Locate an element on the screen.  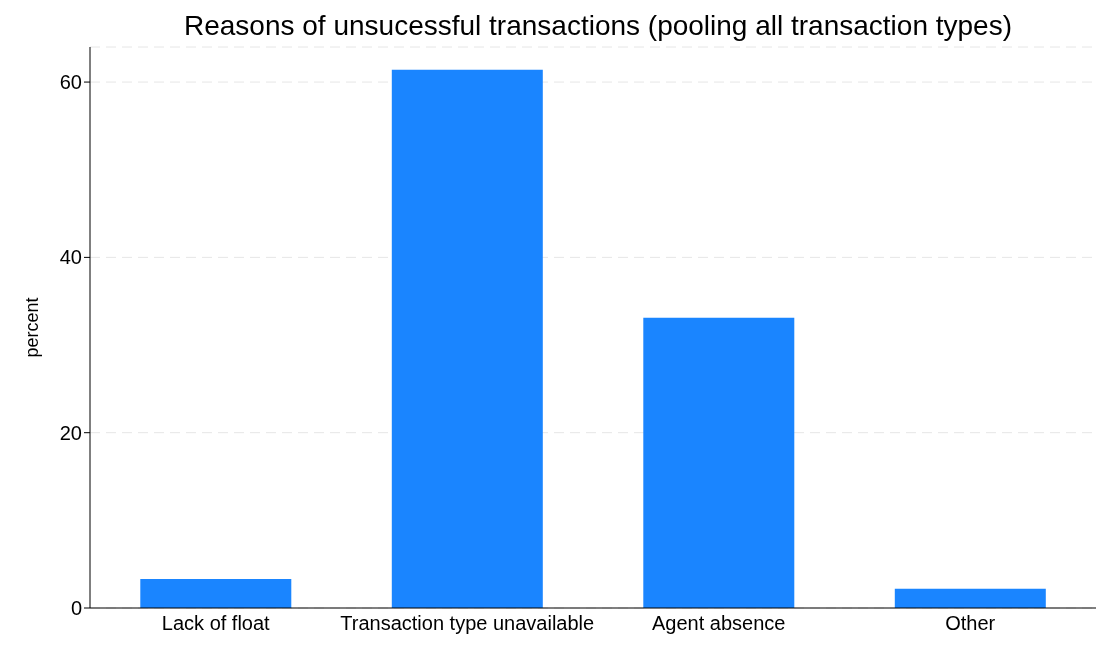
x-tick-label: Agent absence is located at coordinates (719, 623).